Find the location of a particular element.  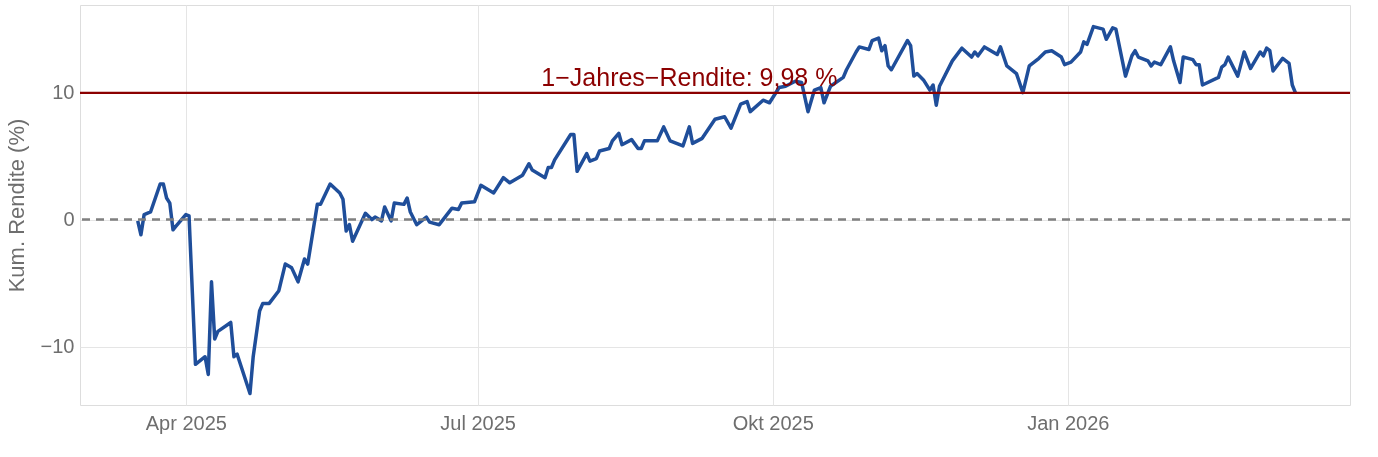

y-axis-title: Kum. Rendite (%) is located at coordinates (16, 205).